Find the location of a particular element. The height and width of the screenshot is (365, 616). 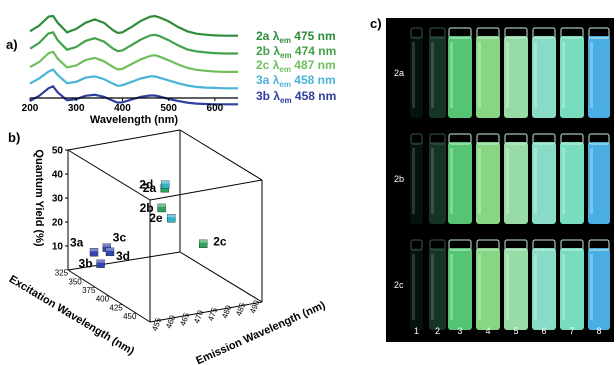

point-label-3d: 3d is located at coordinates (123, 256).